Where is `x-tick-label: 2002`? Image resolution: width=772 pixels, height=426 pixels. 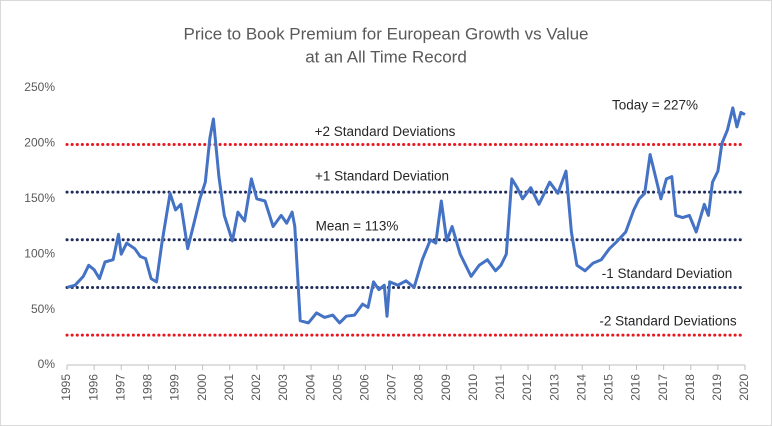
x-tick-label: 2002 is located at coordinates (256, 387).